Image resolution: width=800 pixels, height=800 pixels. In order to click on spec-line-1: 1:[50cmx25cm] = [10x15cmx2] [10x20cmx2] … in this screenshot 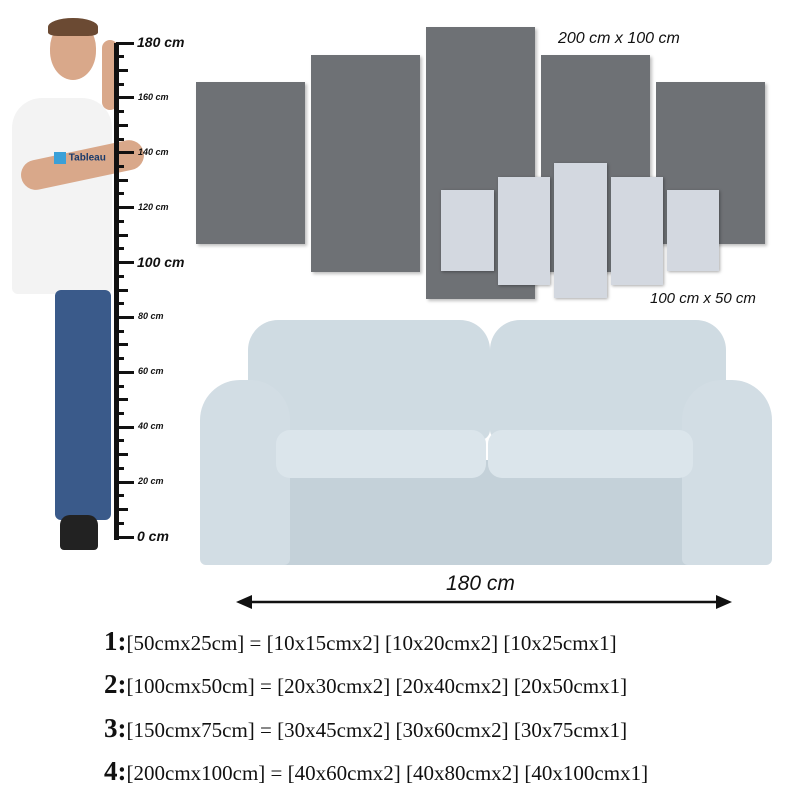, I will do `click(360, 641)`.